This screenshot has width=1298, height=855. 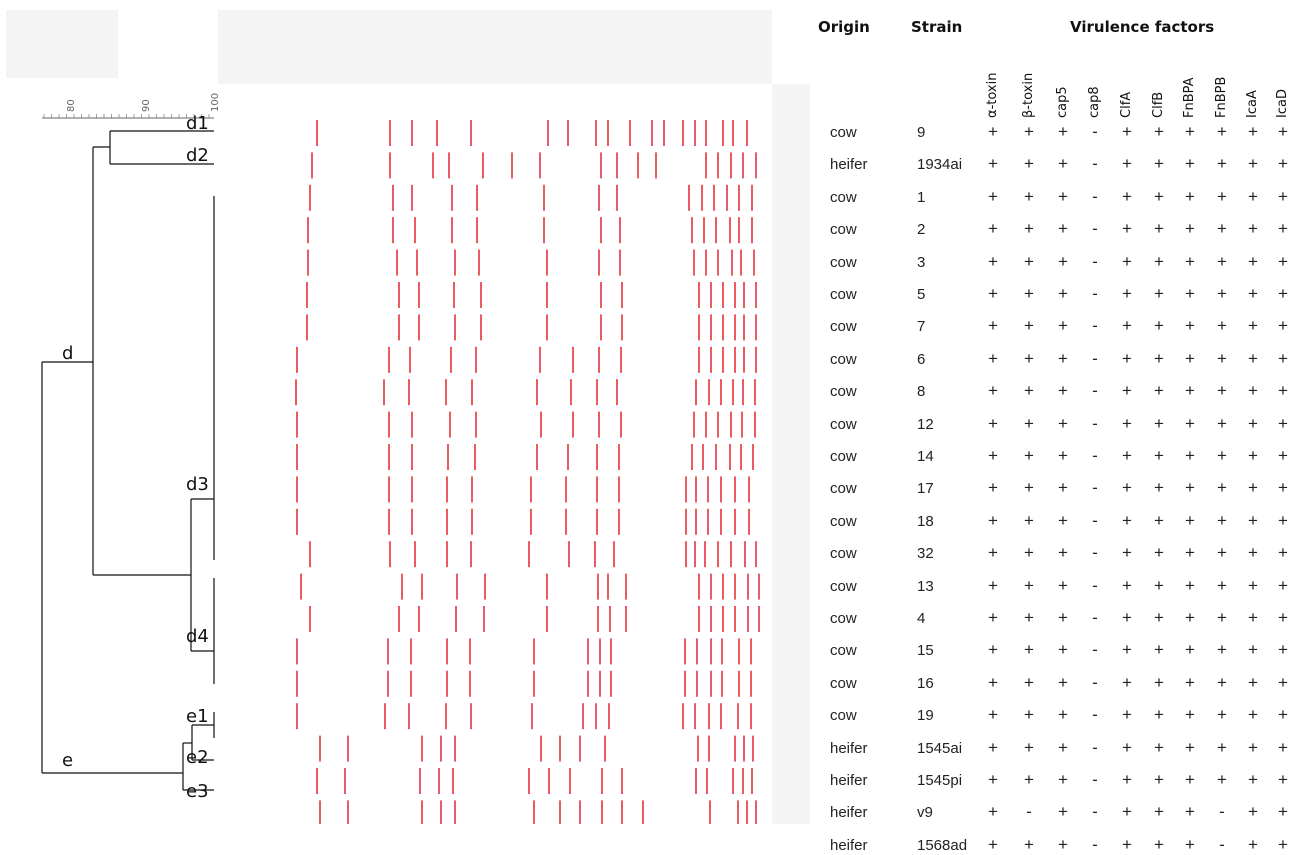 I want to click on scale-label-100: 100, so click(x=215, y=102).